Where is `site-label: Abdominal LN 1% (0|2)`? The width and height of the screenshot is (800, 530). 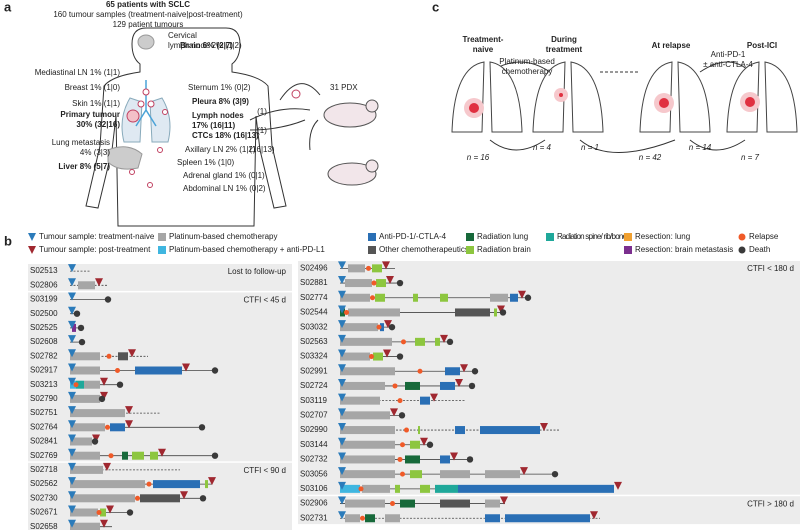 site-label: Abdominal LN 1% (0|2) is located at coordinates (224, 188).